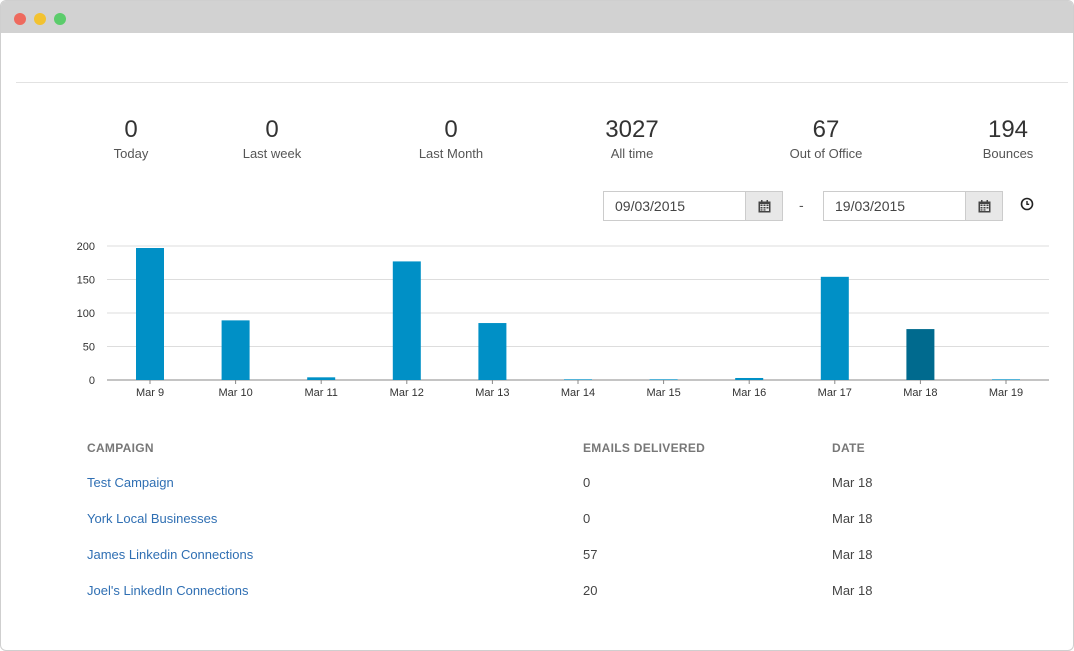  I want to click on campaign-link: Test Campaign, so click(130, 482).